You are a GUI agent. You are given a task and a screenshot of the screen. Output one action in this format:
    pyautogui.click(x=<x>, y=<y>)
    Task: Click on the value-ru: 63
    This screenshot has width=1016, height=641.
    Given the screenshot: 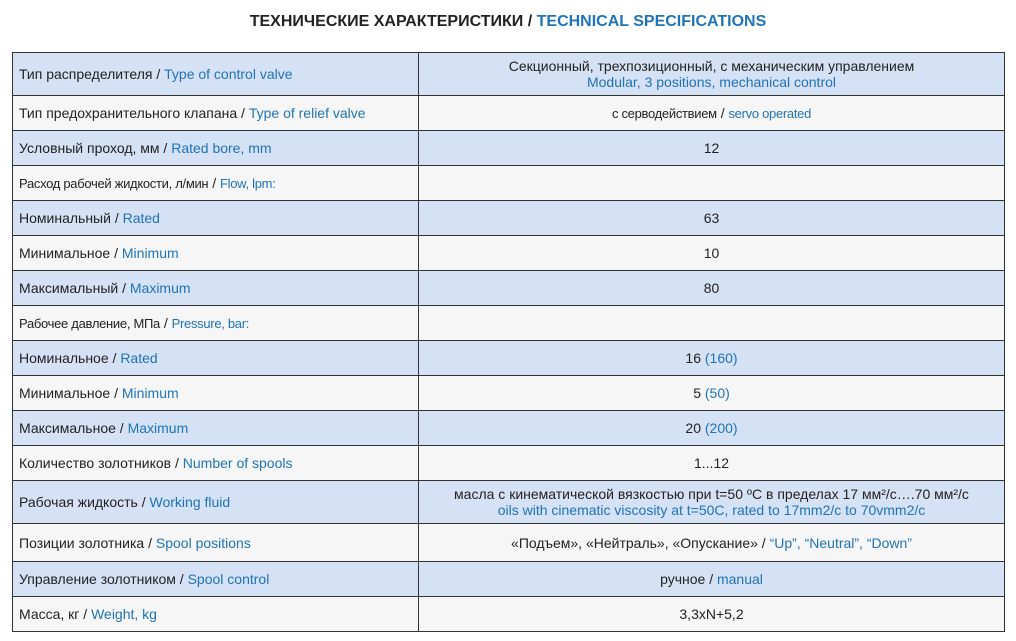 What is the action you would take?
    pyautogui.click(x=711, y=218)
    